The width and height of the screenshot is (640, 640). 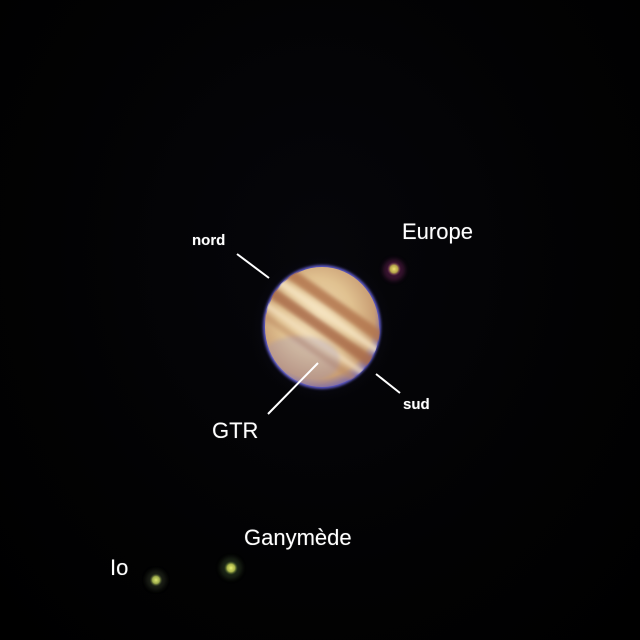 I want to click on label-sud: sud, so click(x=416, y=404).